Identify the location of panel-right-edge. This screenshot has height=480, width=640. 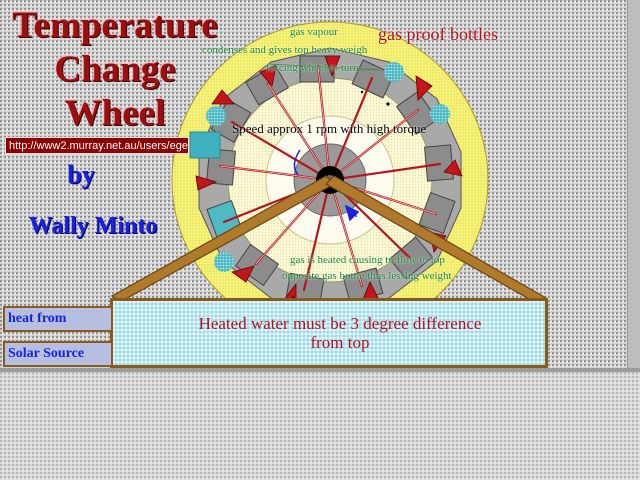
(633, 186).